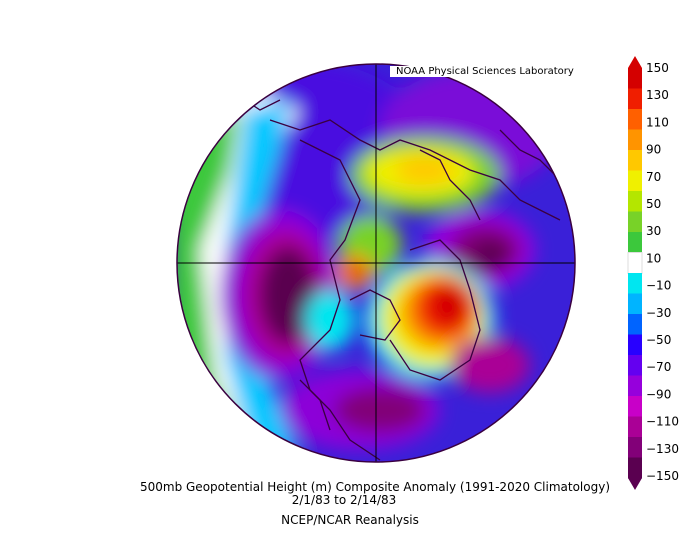  What do you see at coordinates (653, 258) in the screenshot?
I see `colorbar-tick-label: 10` at bounding box center [653, 258].